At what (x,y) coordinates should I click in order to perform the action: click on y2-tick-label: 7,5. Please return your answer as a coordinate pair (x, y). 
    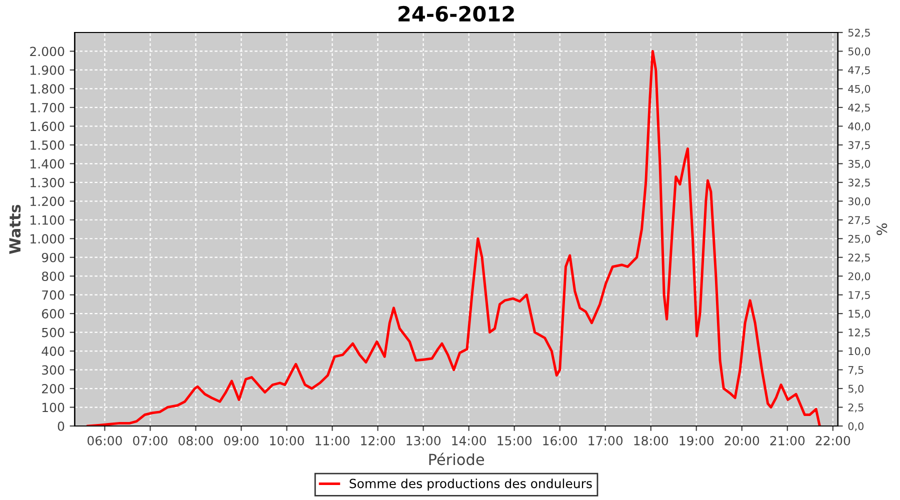
    Looking at the image, I should click on (856, 370).